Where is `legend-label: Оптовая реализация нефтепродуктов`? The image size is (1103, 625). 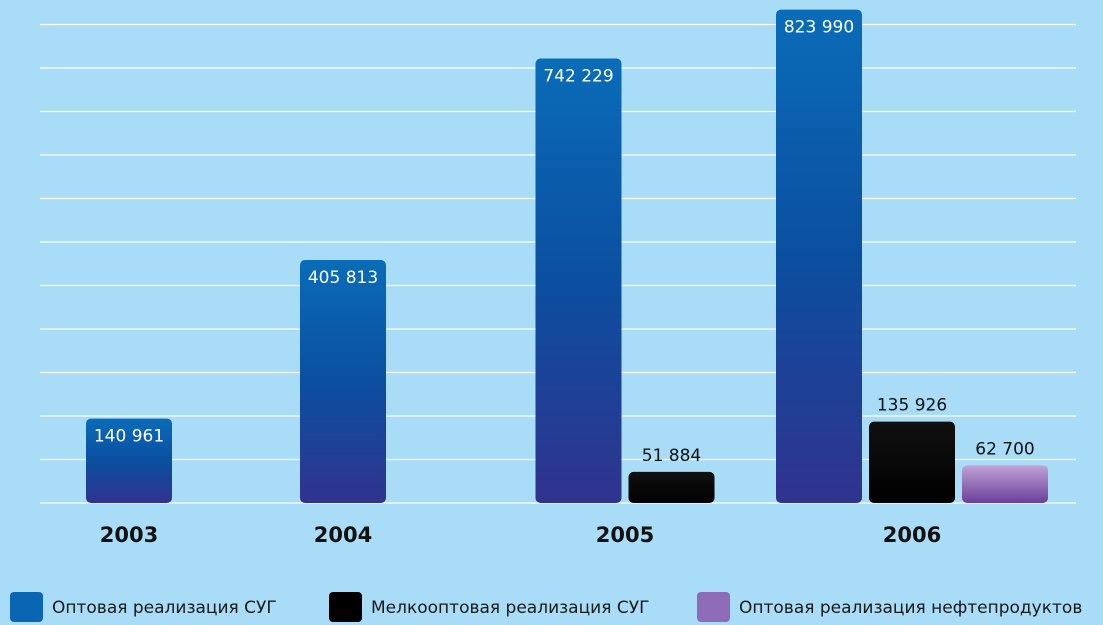
legend-label: Оптовая реализация нефтепродуктов is located at coordinates (910, 608).